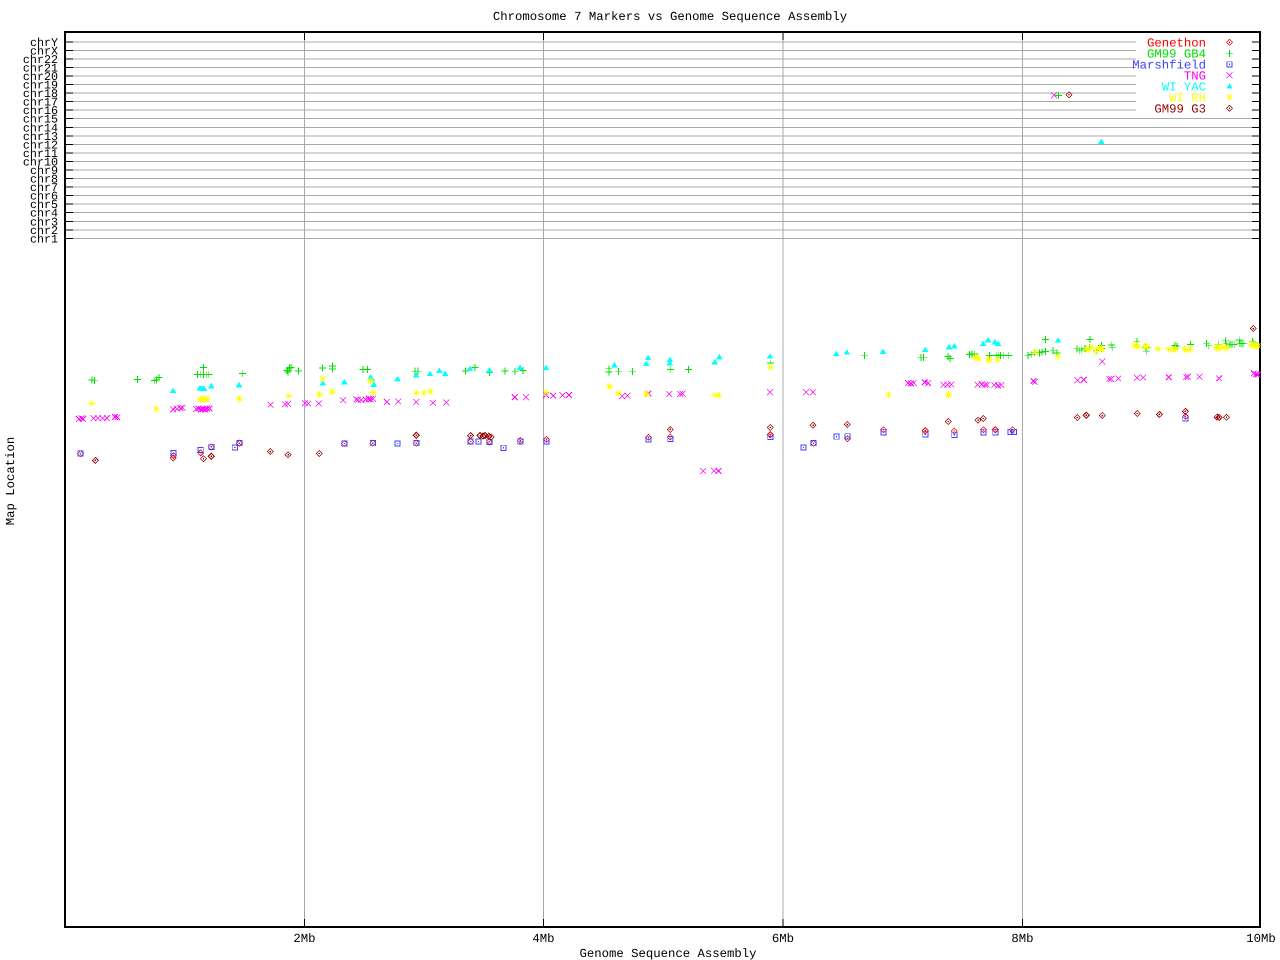 Image resolution: width=1280 pixels, height=960 pixels. Describe the element at coordinates (1187, 98) in the screenshot. I see `svg-text: WI RH` at that location.